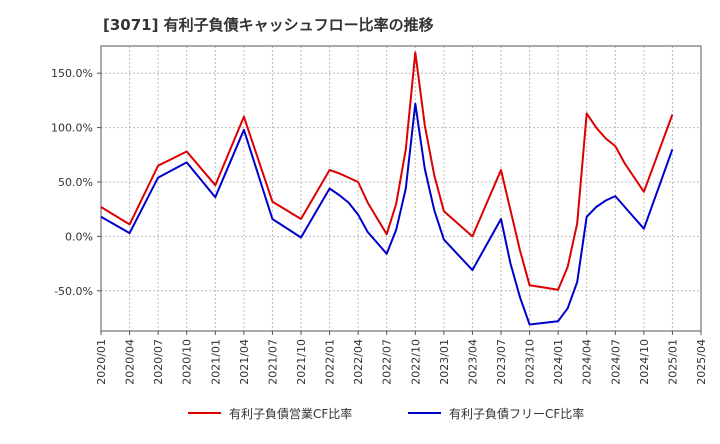  Describe the element at coordinates (215, 362) in the screenshot. I see `x-tick-label: 2021/01` at that location.